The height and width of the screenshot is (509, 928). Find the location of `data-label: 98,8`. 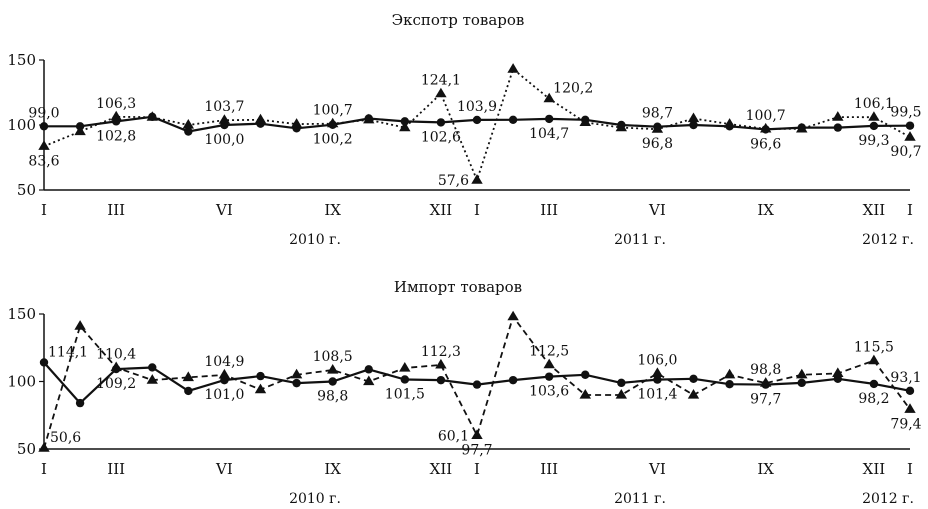

data-label: 98,8 is located at coordinates (332, 397).